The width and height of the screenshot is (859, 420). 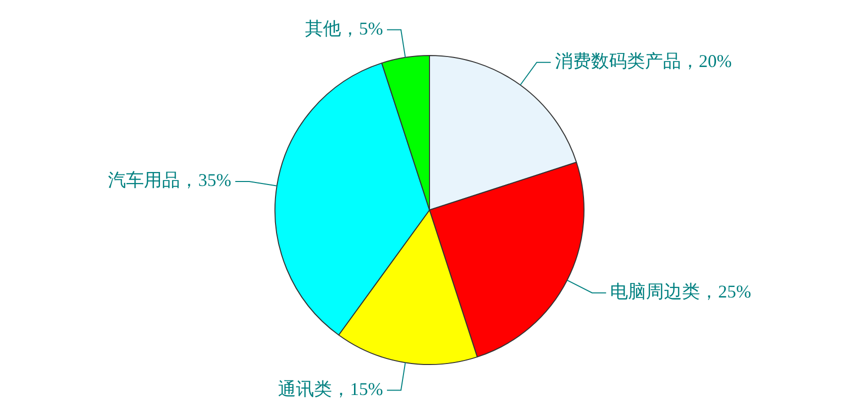 What do you see at coordinates (343, 28) in the screenshot?
I see `slice-label: 其他，5%` at bounding box center [343, 28].